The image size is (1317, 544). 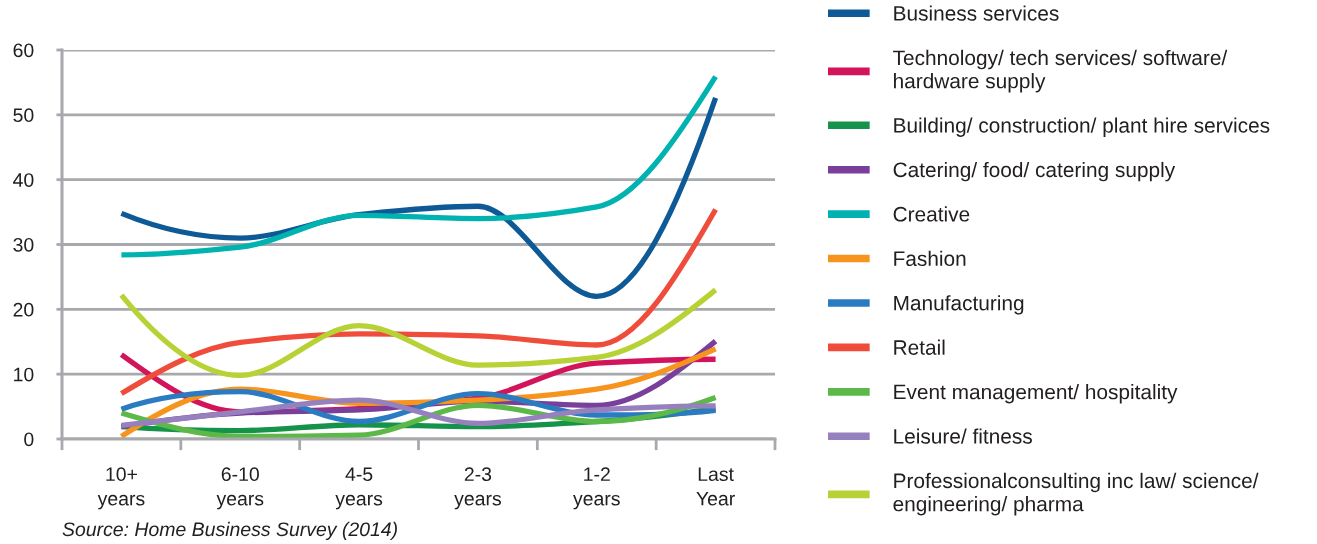 I want to click on legend-label: Event management/ hospitality, so click(x=1036, y=394).